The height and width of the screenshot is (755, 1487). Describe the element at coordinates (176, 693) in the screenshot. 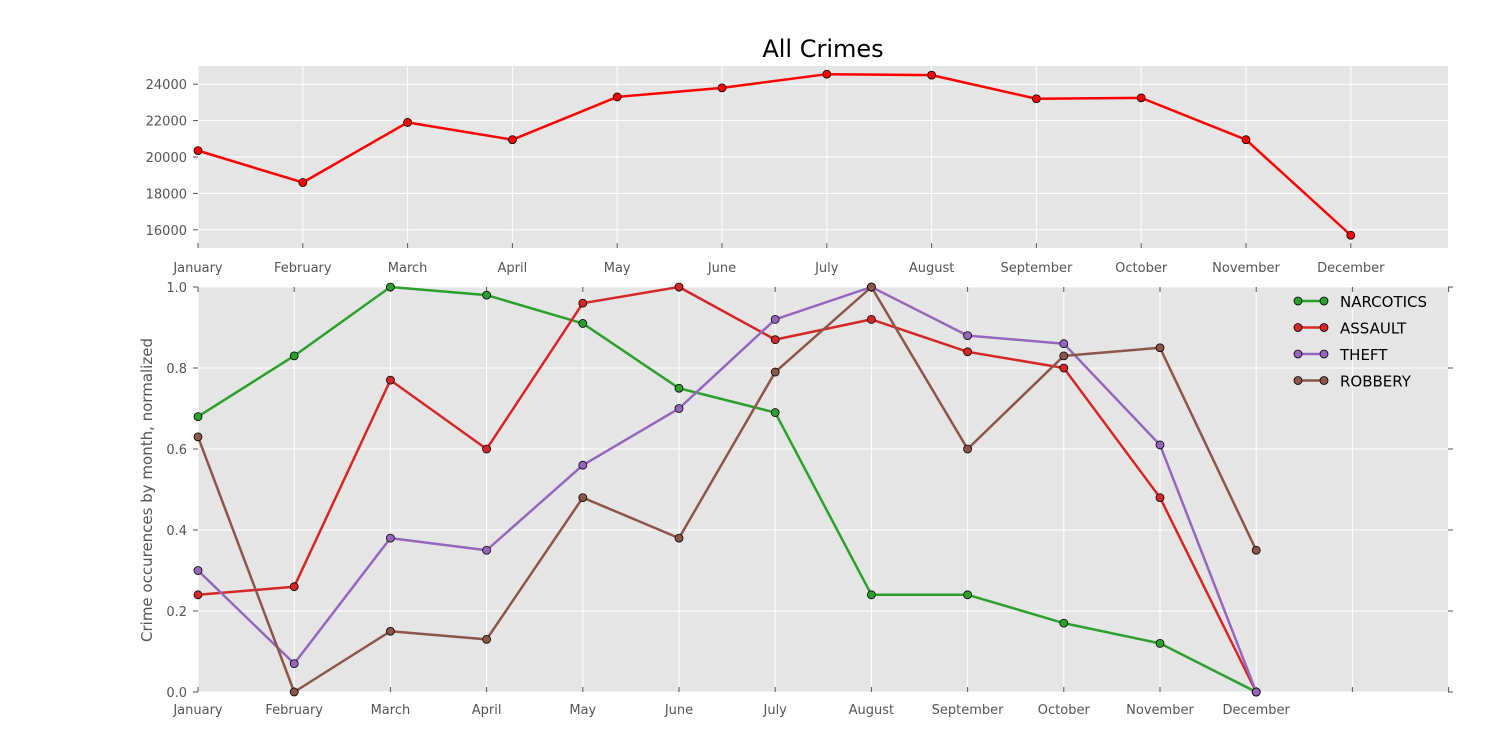

I see `bottom-y-tick-label: 0.0` at that location.